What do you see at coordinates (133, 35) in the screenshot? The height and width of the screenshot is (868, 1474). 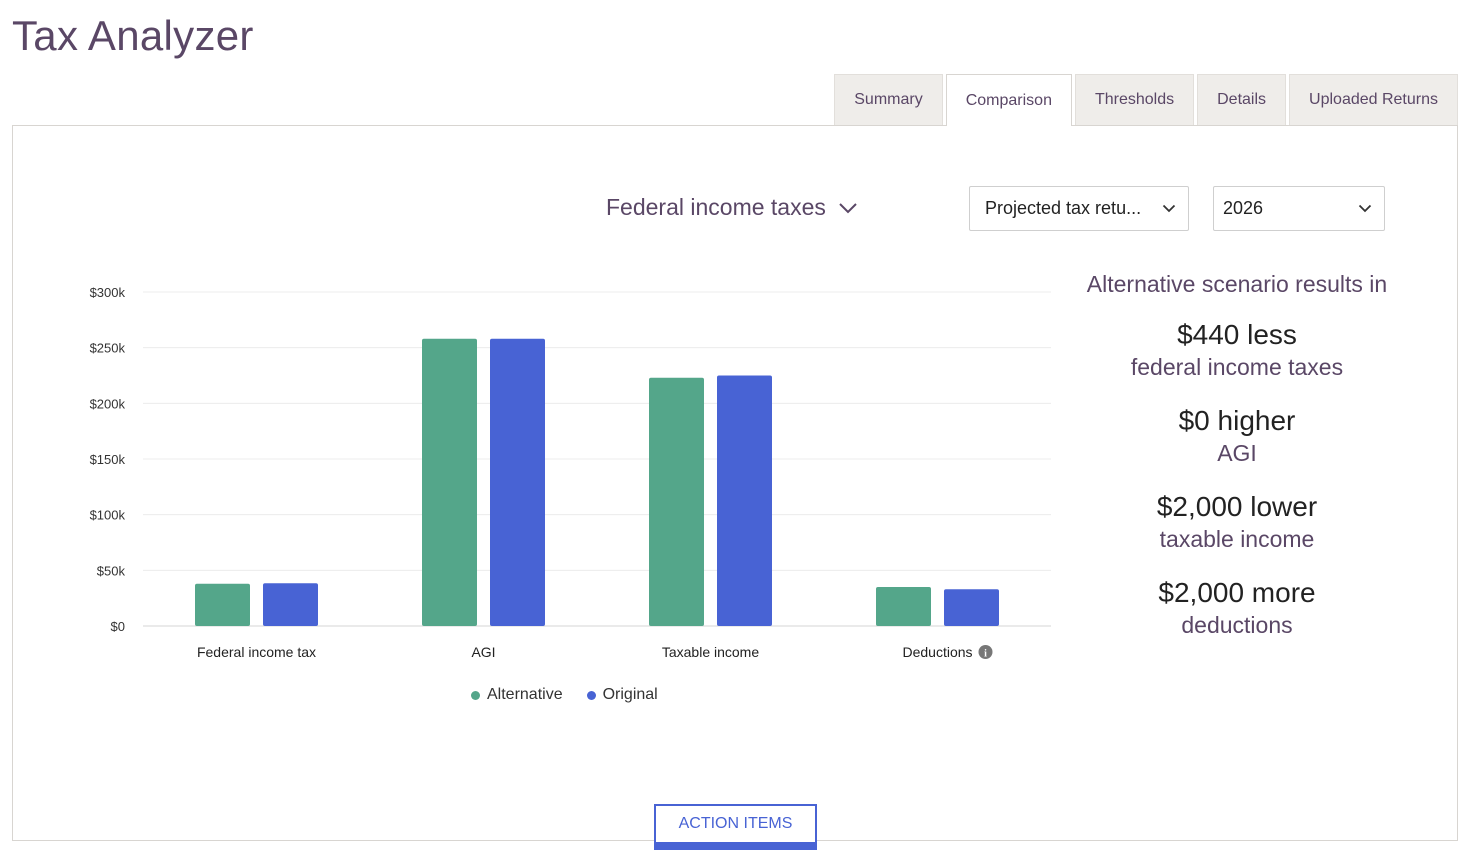 I see `app-title: Tax Analyzer` at bounding box center [133, 35].